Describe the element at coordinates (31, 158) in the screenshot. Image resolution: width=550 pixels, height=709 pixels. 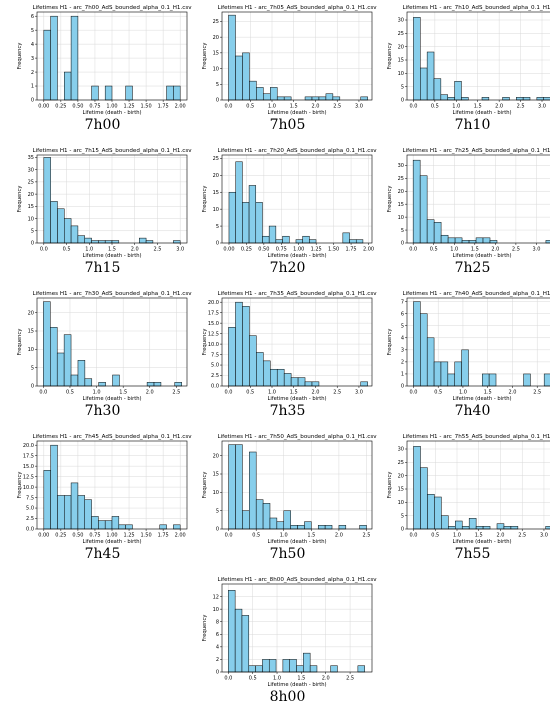
I see `y-tick-label: 35` at that location.